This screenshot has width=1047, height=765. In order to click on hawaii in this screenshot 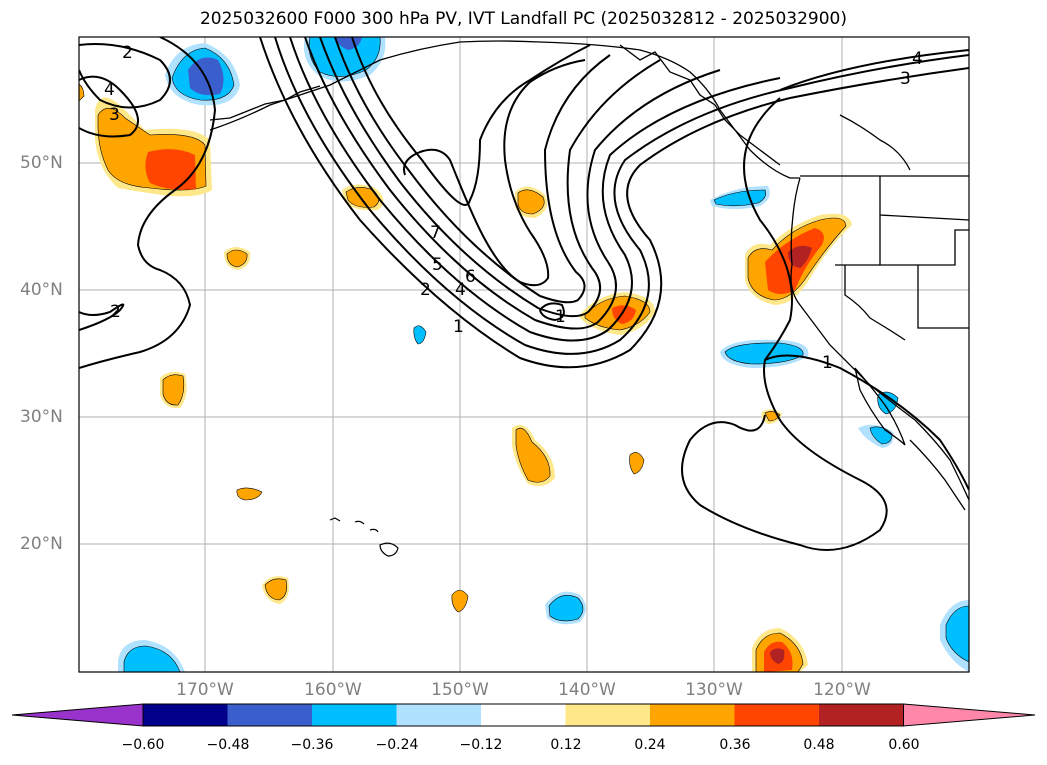, I will do `click(364, 537)`.